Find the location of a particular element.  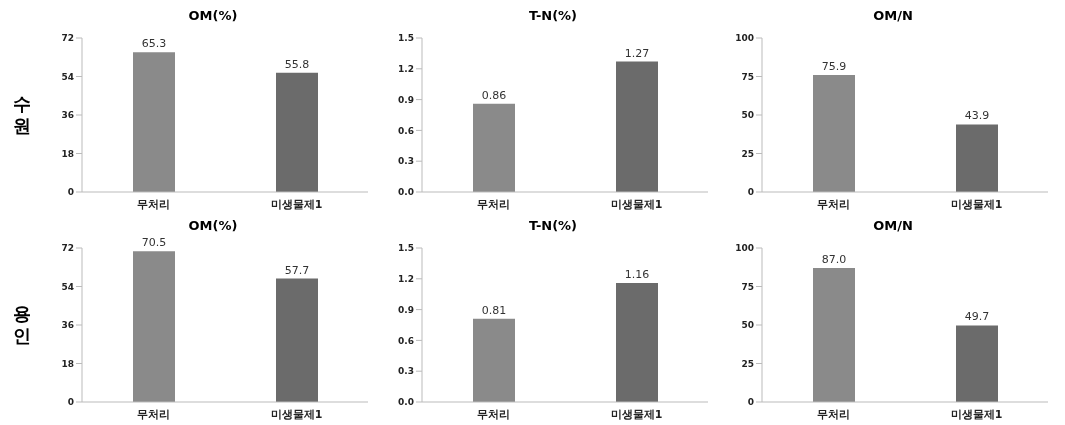

data-label: 1.27 is located at coordinates (637, 53).